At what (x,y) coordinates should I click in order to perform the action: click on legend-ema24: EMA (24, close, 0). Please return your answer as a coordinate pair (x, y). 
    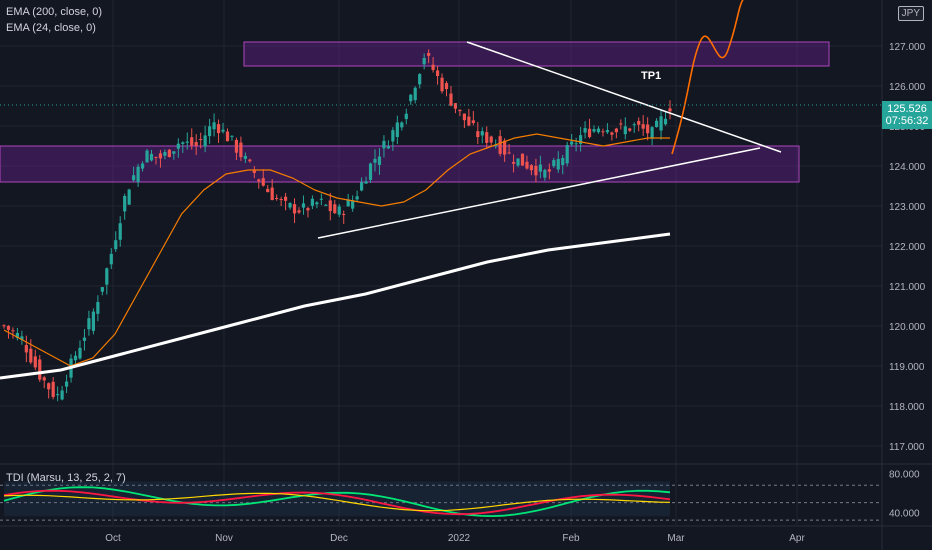
    Looking at the image, I should click on (51, 28).